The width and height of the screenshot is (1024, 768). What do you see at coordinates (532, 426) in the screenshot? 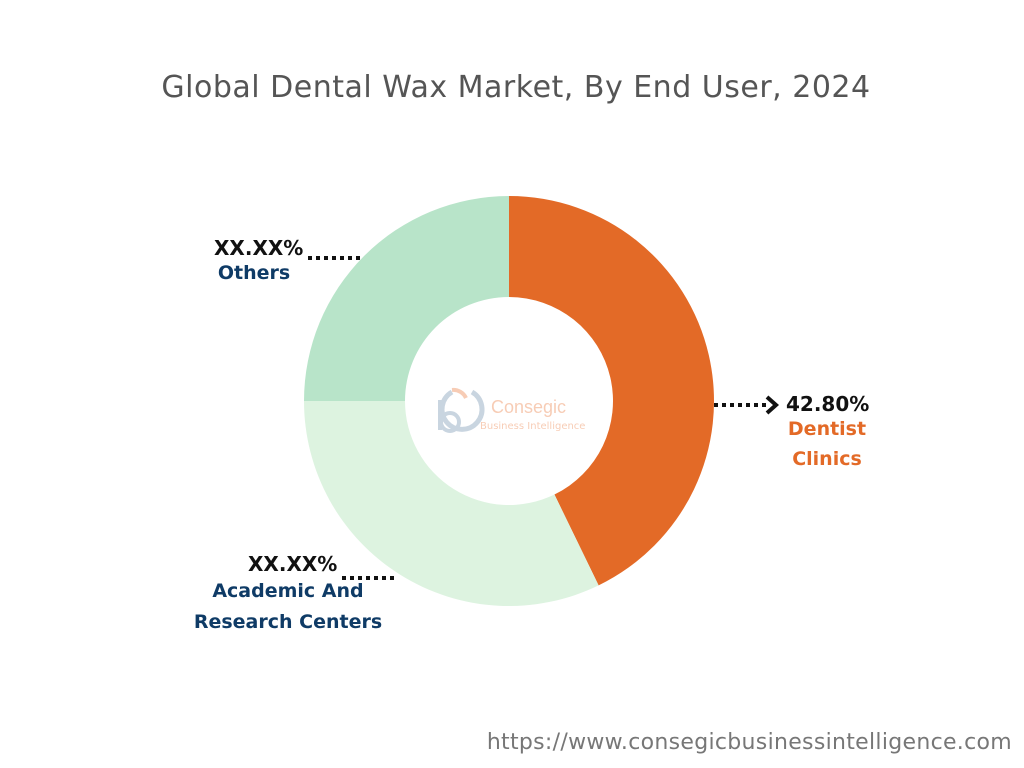
I see `logo-tagline: Business Intelligence` at bounding box center [532, 426].